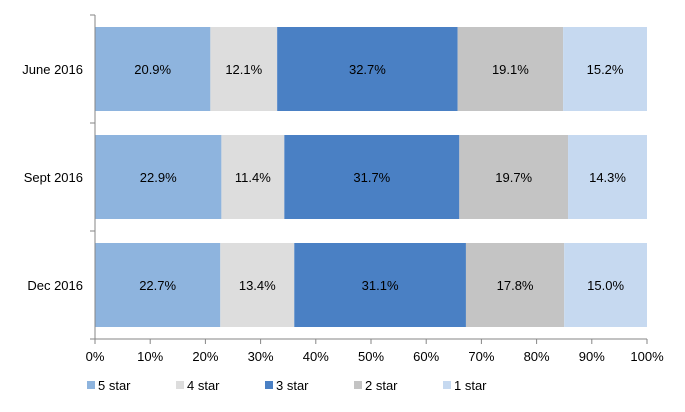 Image resolution: width=685 pixels, height=412 pixels. Describe the element at coordinates (292, 385) in the screenshot. I see `legend-label: 3 star` at that location.